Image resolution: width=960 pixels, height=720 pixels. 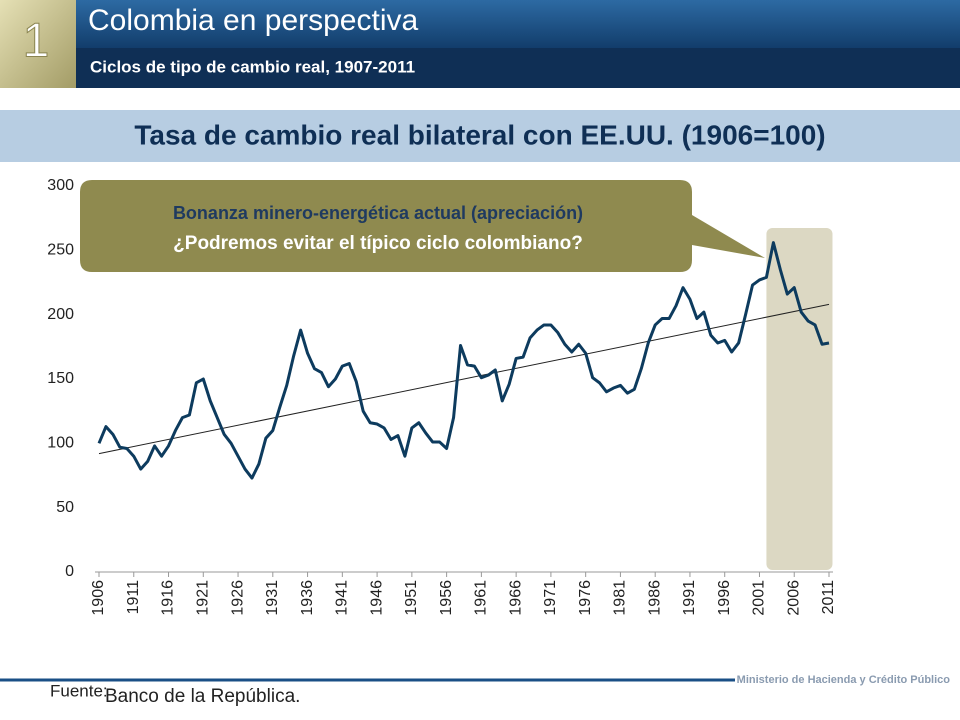 What do you see at coordinates (272, 598) in the screenshot?
I see `x-tick-label: 1931` at bounding box center [272, 598].